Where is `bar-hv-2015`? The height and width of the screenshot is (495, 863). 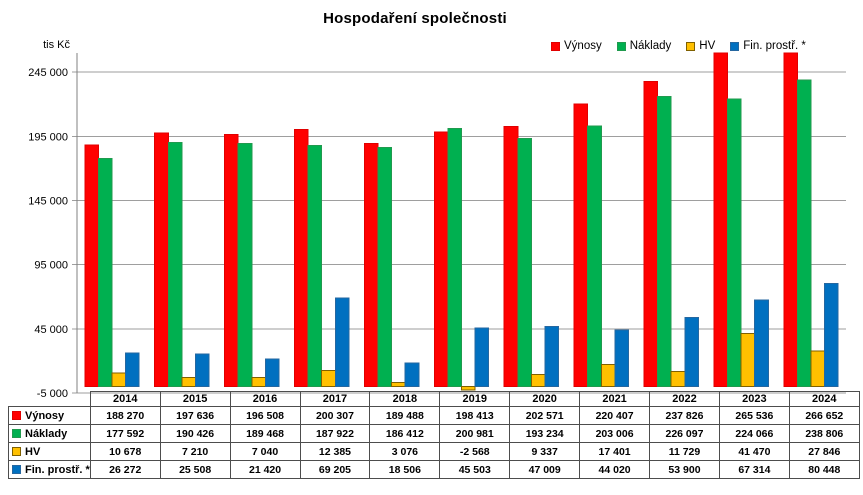 bar-hv-2015 is located at coordinates (188, 382).